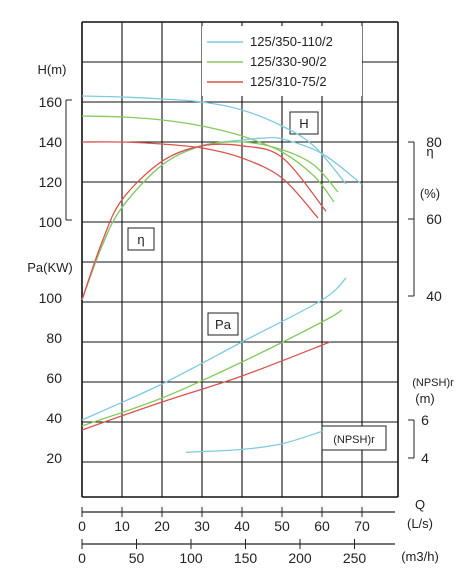 Image resolution: width=471 pixels, height=580 pixels. What do you see at coordinates (54, 378) in the screenshot?
I see `pa-tick-label: 60` at bounding box center [54, 378].